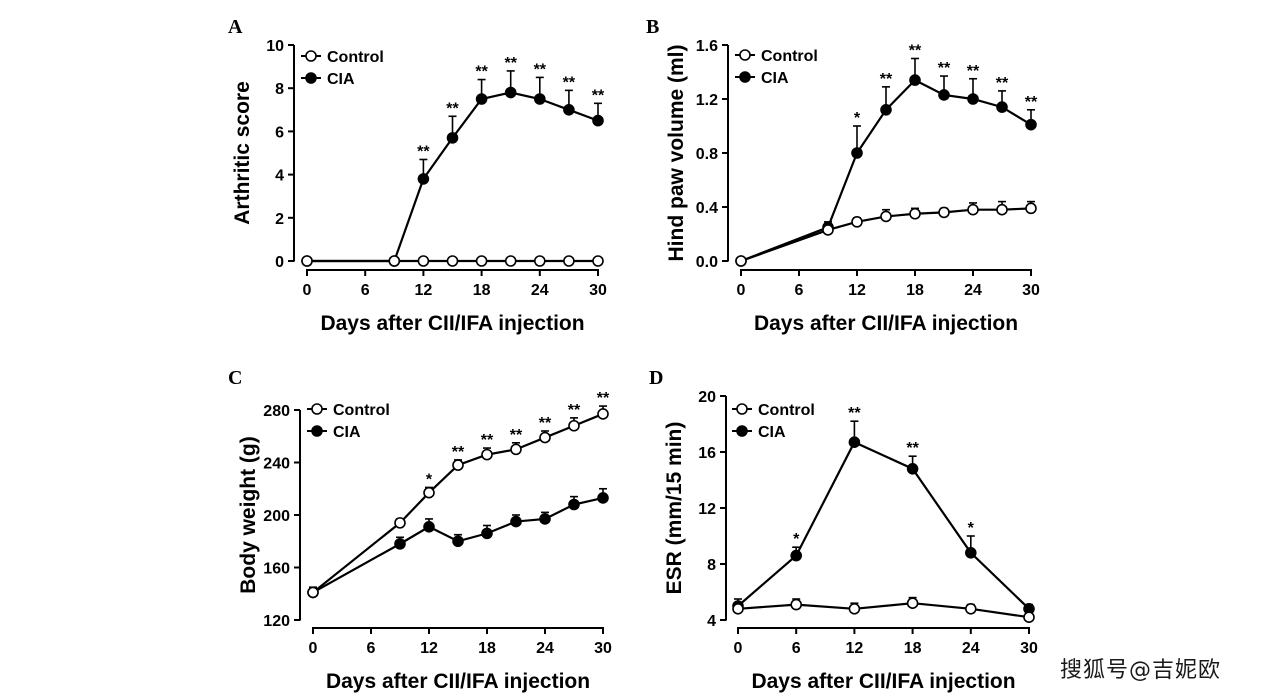 The width and height of the screenshot is (1267, 693). I want to click on y-axis-title: Body weight (g), so click(248, 514).